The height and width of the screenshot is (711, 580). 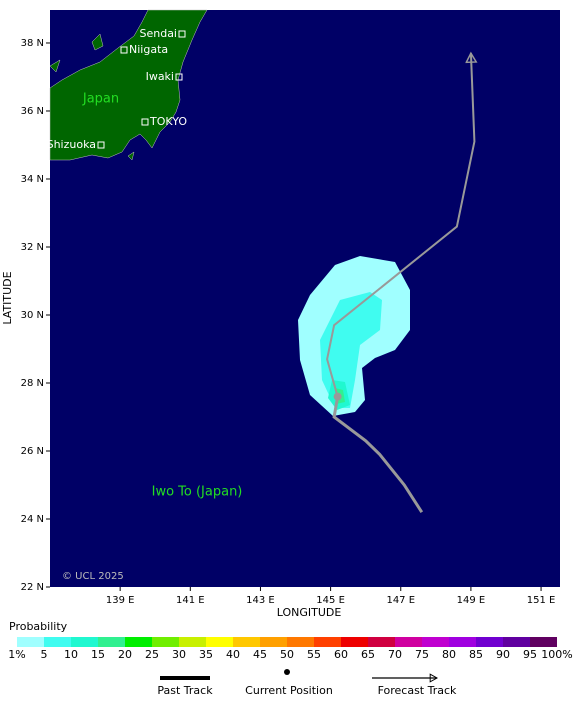 I want to click on legend-label: 85, so click(x=476, y=654).